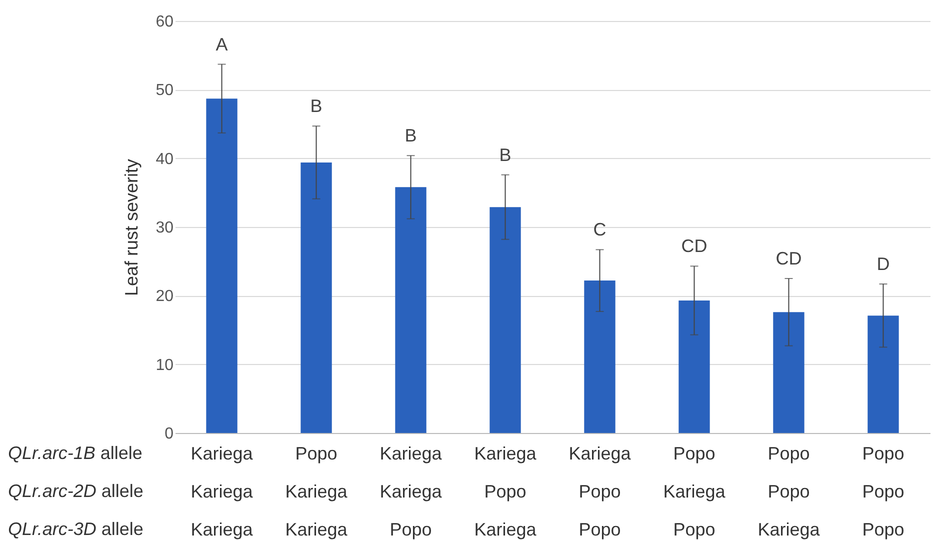 The height and width of the screenshot is (540, 949). I want to click on y-tick-label: 30, so click(165, 228).